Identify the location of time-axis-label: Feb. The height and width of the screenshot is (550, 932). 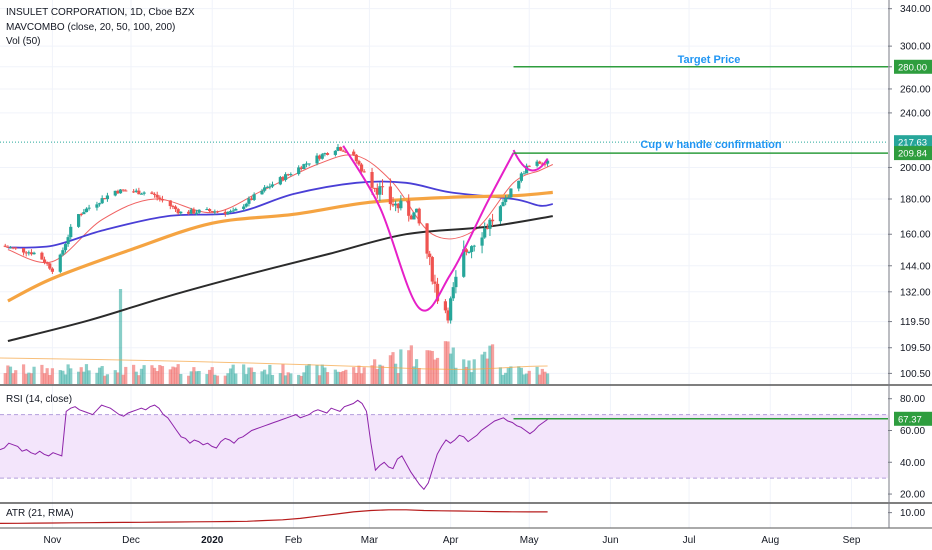
(294, 540).